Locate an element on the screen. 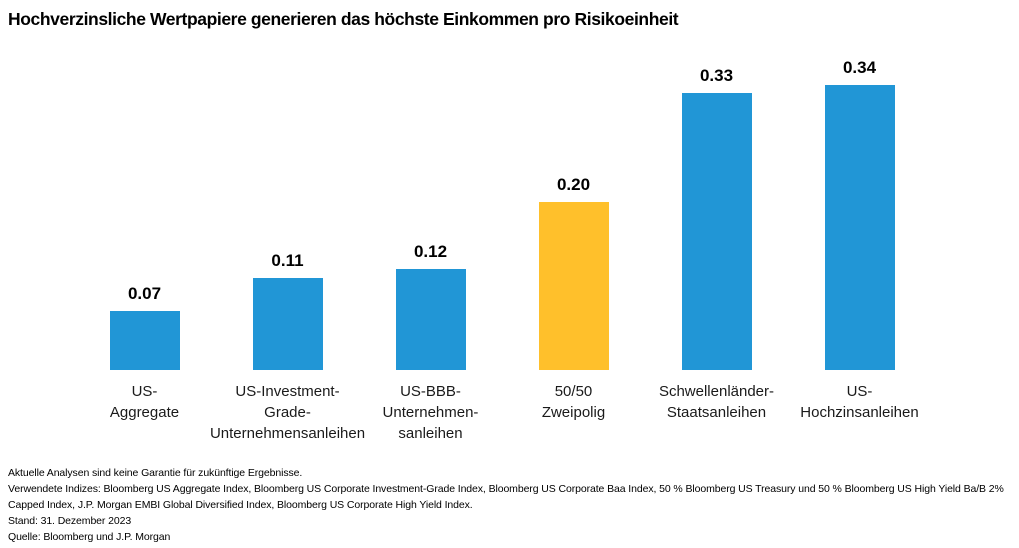 The image size is (1019, 548). category-label-1: US-Investment- Grade- Unternehmensanleihen is located at coordinates (287, 412).